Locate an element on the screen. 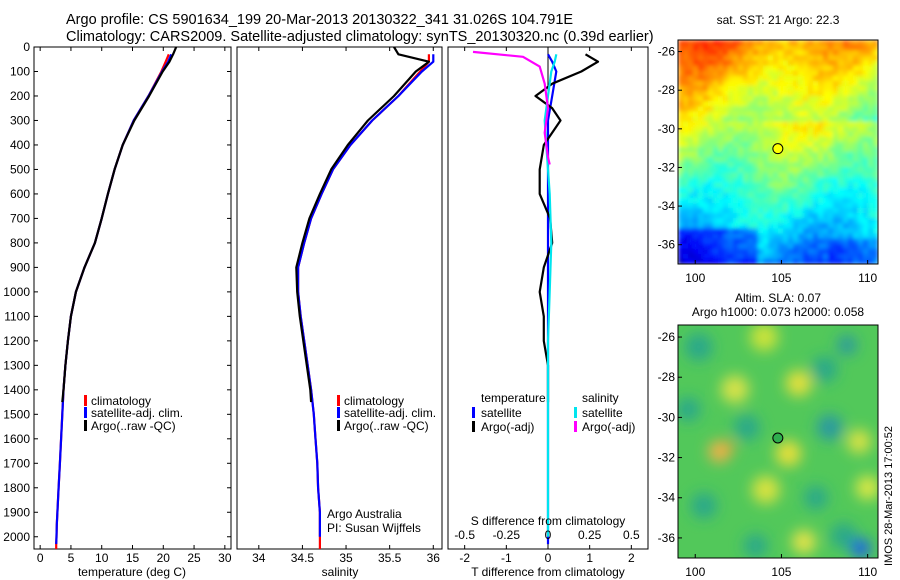 This screenshot has height=580, width=900. legend-swatch-t-argo is located at coordinates (473, 426).